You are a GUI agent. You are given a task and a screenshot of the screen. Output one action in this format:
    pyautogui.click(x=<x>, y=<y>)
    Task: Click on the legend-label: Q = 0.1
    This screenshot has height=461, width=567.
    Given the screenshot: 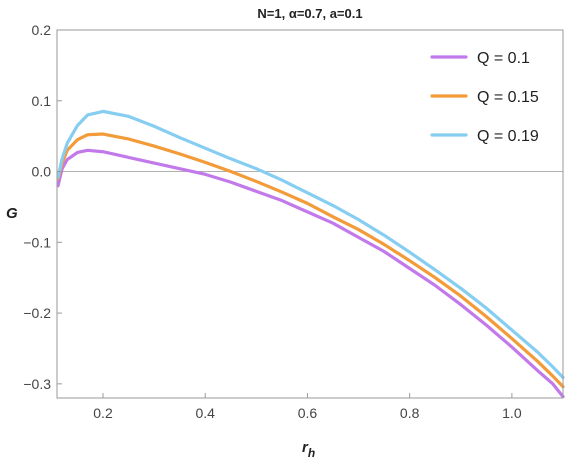 What is the action you would take?
    pyautogui.click(x=503, y=58)
    